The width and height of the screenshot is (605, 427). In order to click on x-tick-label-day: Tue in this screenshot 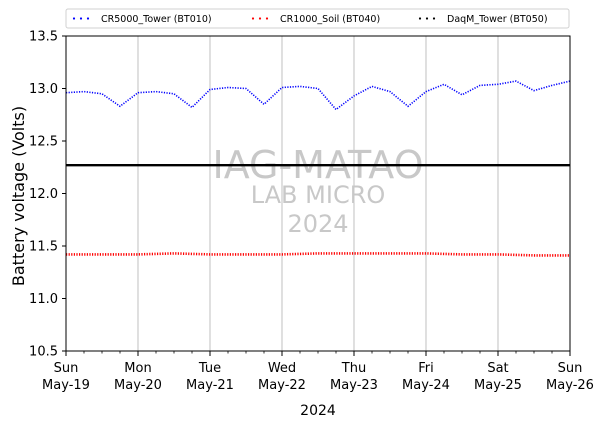, I will do `click(209, 368)`.